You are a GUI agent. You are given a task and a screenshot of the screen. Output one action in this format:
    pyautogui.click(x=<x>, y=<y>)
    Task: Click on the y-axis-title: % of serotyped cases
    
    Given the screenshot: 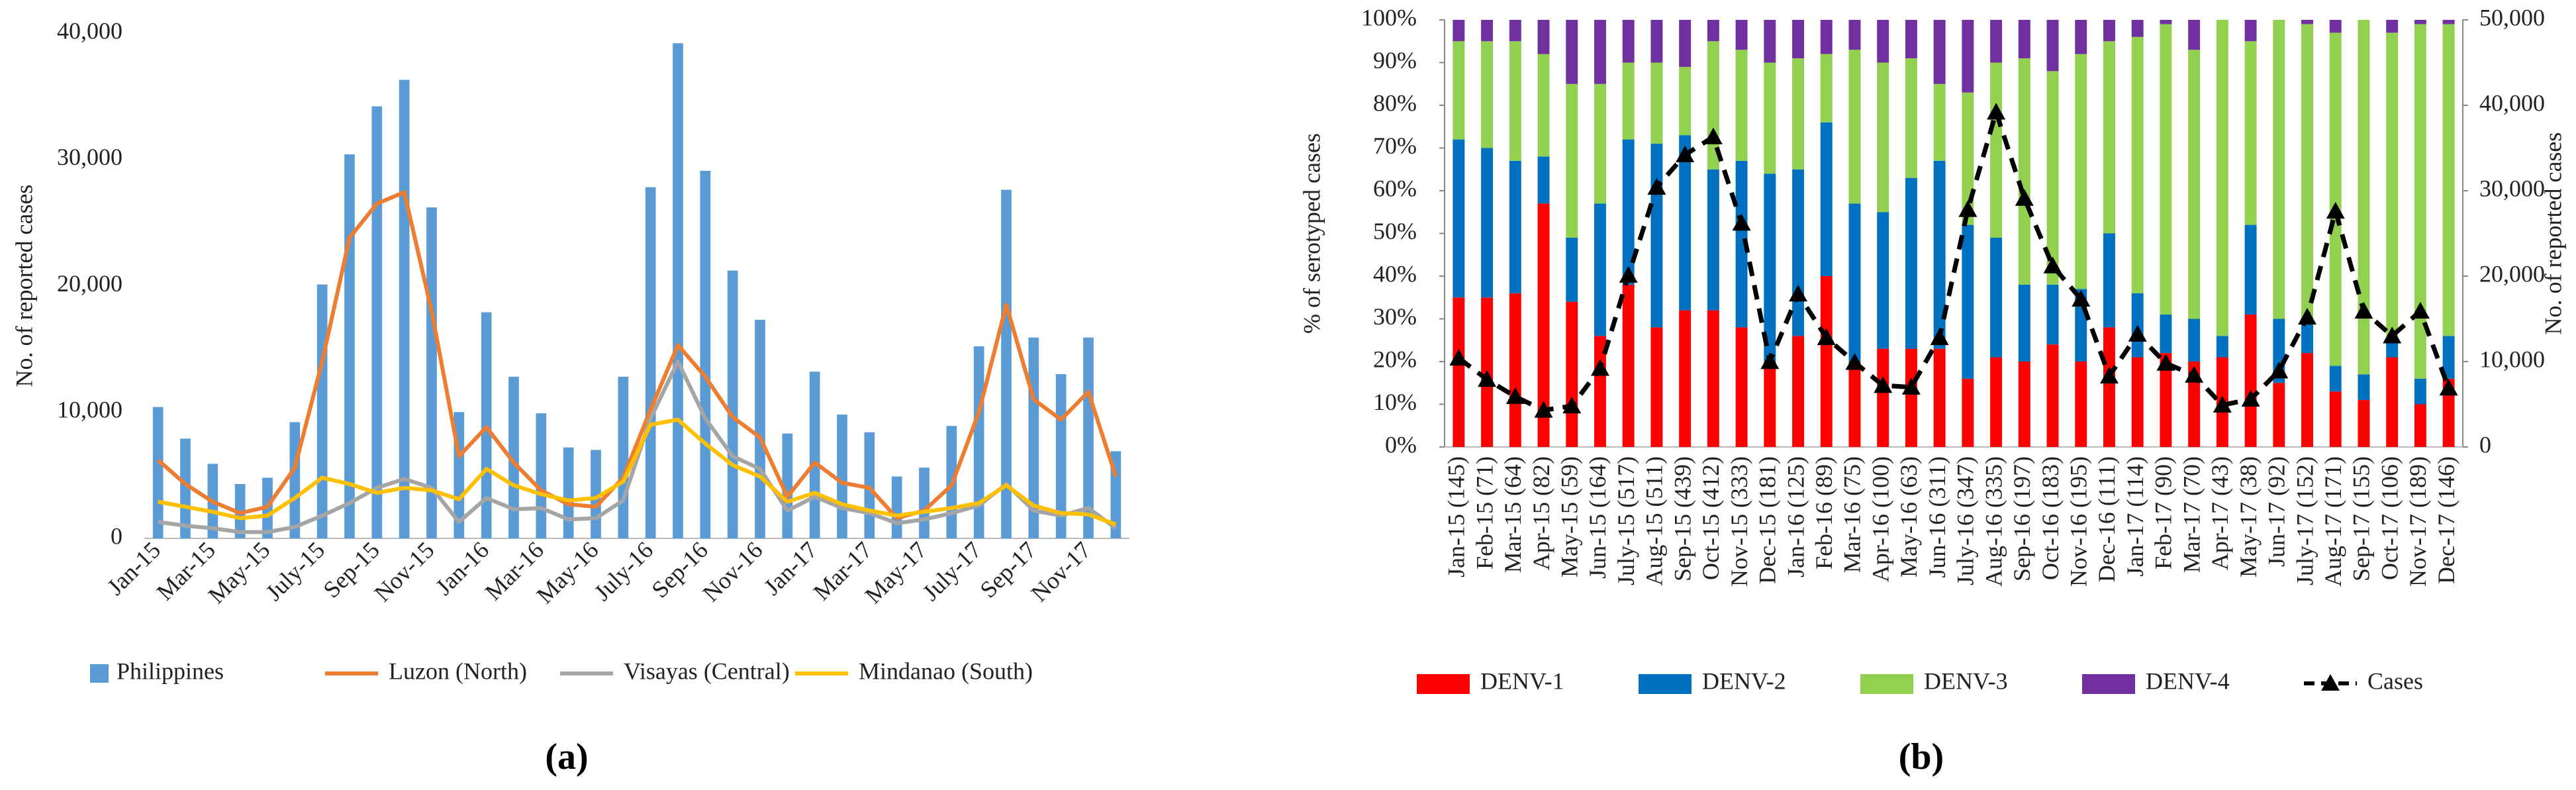 What is the action you would take?
    pyautogui.click(x=1311, y=233)
    